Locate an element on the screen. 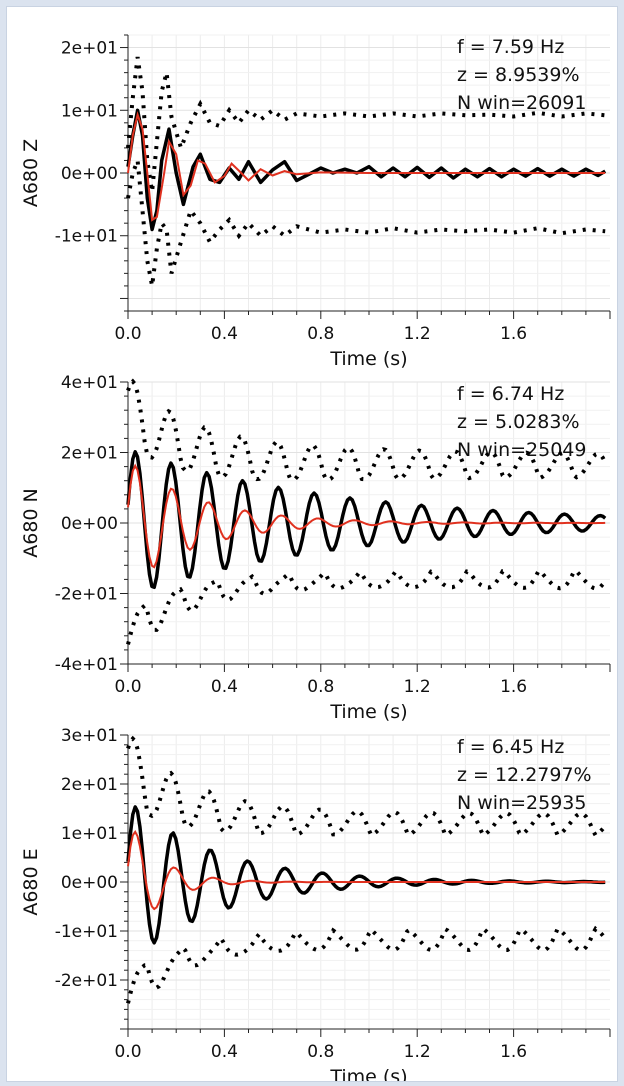 This screenshot has height=1086, width=624. annotation-line: N win=26091 is located at coordinates (521, 103).